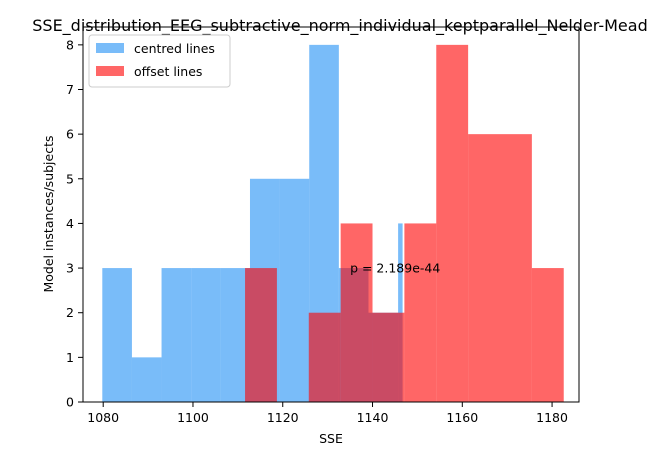  What do you see at coordinates (70, 357) in the screenshot?
I see `y-tick-label: 1` at bounding box center [70, 357].